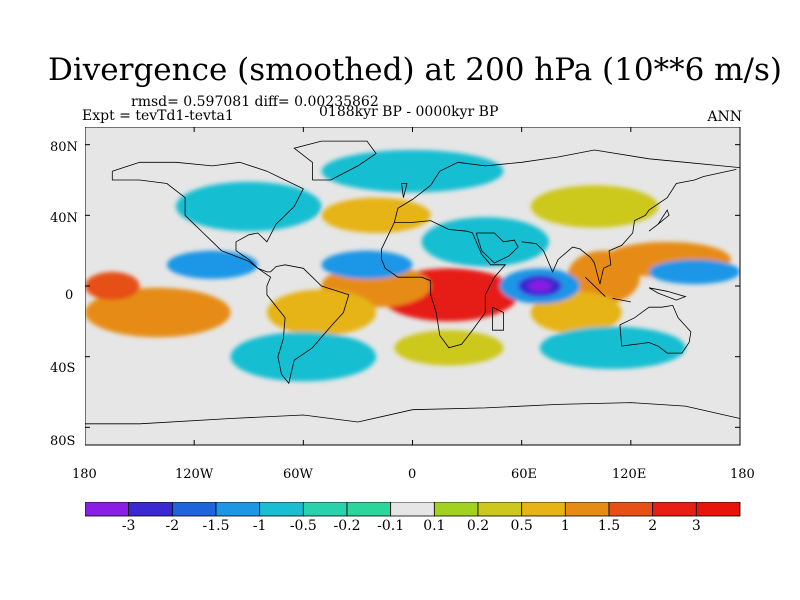 The width and height of the screenshot is (800, 600). I want to click on colorbar-label: 1, so click(565, 526).